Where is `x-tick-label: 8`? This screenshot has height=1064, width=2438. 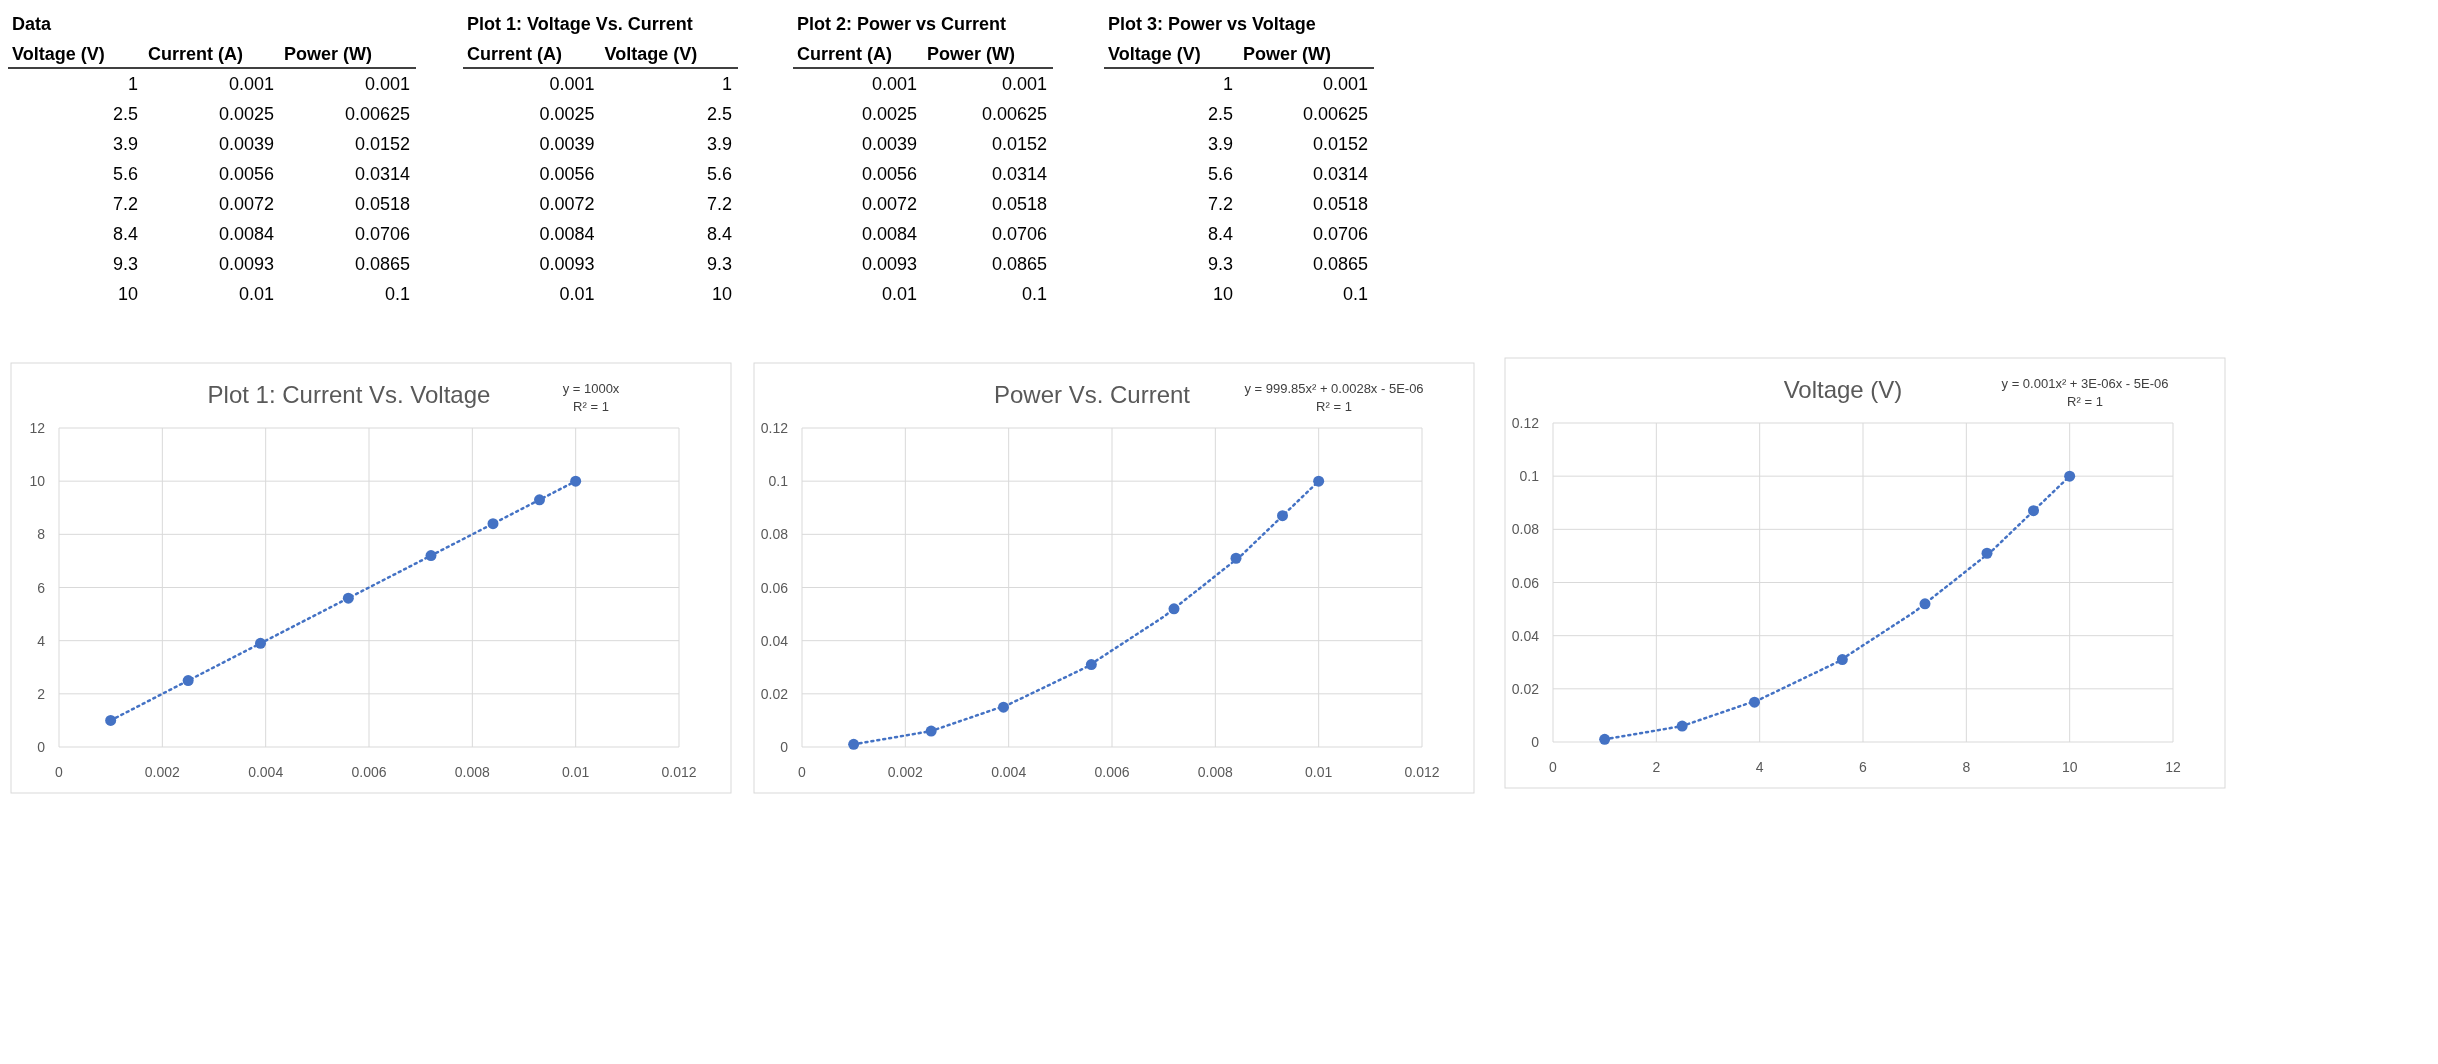 x-tick-label: 8 is located at coordinates (1966, 767).